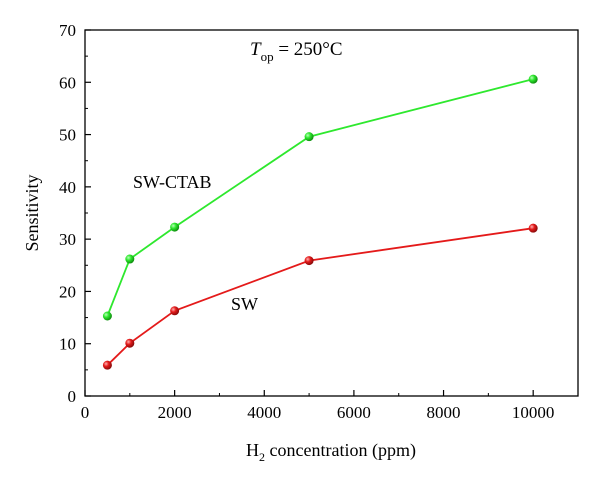 Image resolution: width=600 pixels, height=482 pixels. Describe the element at coordinates (244, 304) in the screenshot. I see `series-label-sw: SW` at that location.